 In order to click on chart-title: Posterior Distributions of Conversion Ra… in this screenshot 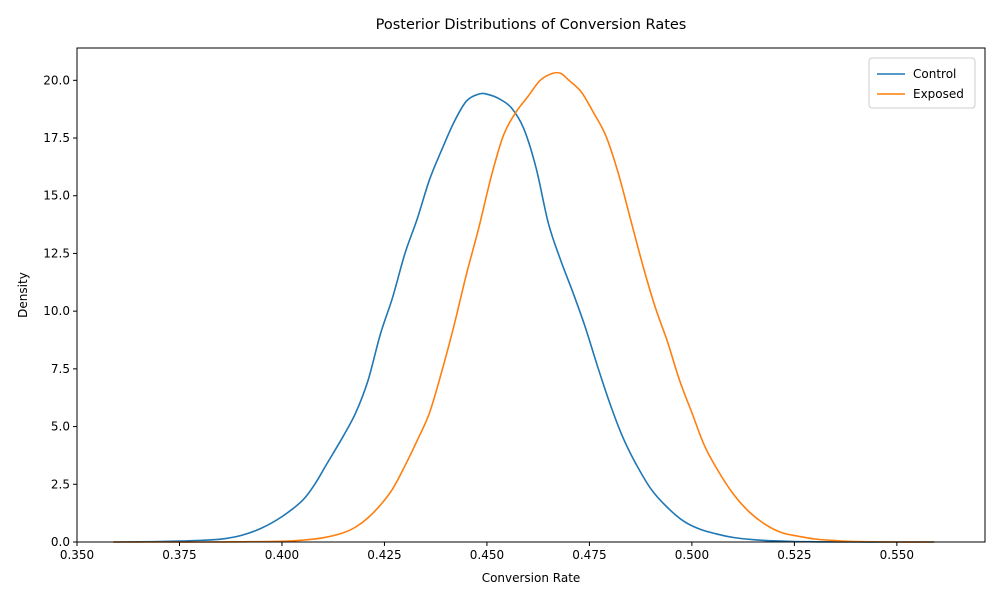, I will do `click(531, 25)`.